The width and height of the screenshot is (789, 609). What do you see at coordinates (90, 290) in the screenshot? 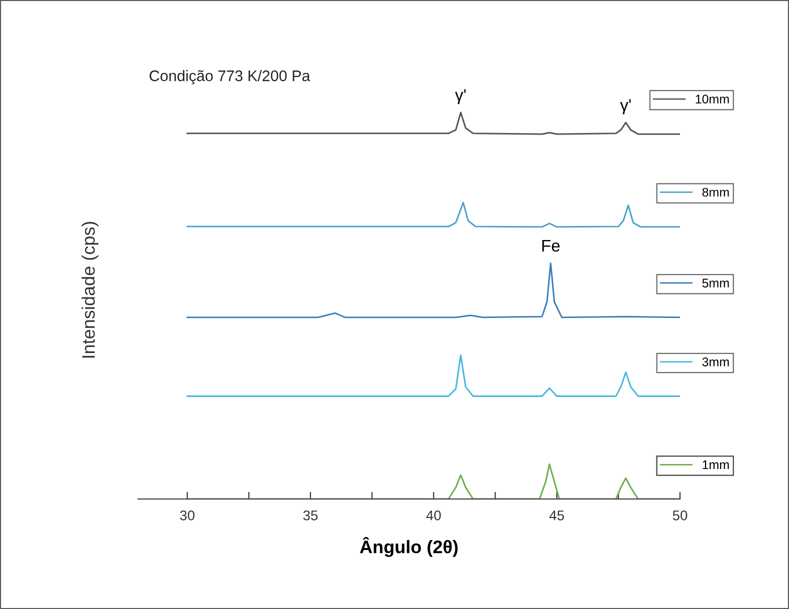
I see `y-axis-title: Intensidade (cps)` at bounding box center [90, 290].